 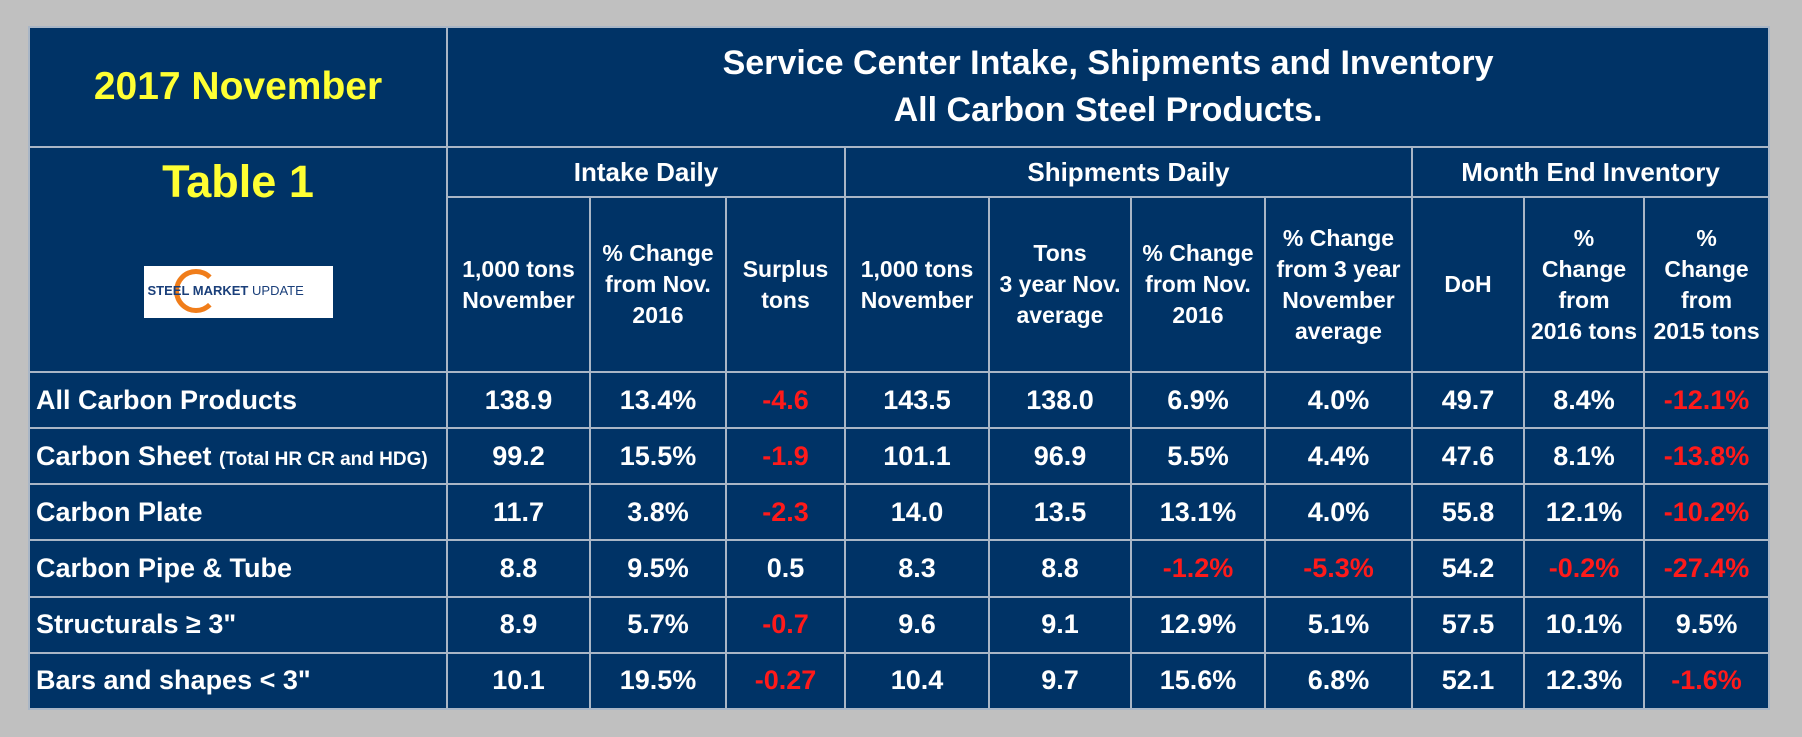 I want to click on table-cell: 138.0, so click(x=1060, y=400).